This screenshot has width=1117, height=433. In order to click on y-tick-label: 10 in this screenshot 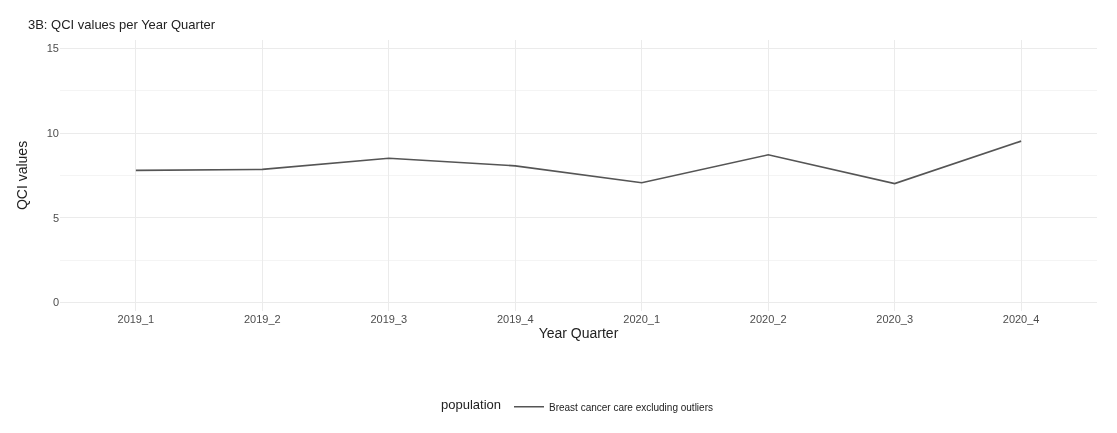, I will do `click(52, 133)`.